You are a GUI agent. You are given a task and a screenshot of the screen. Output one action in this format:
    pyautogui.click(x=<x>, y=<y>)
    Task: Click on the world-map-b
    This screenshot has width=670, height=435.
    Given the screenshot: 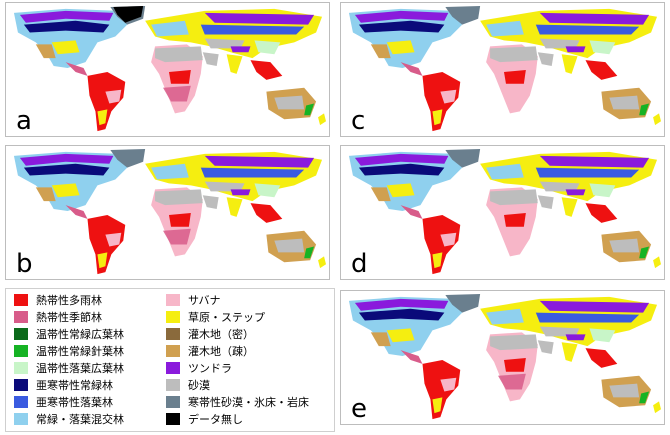 What is the action you would take?
    pyautogui.click(x=170, y=211)
    